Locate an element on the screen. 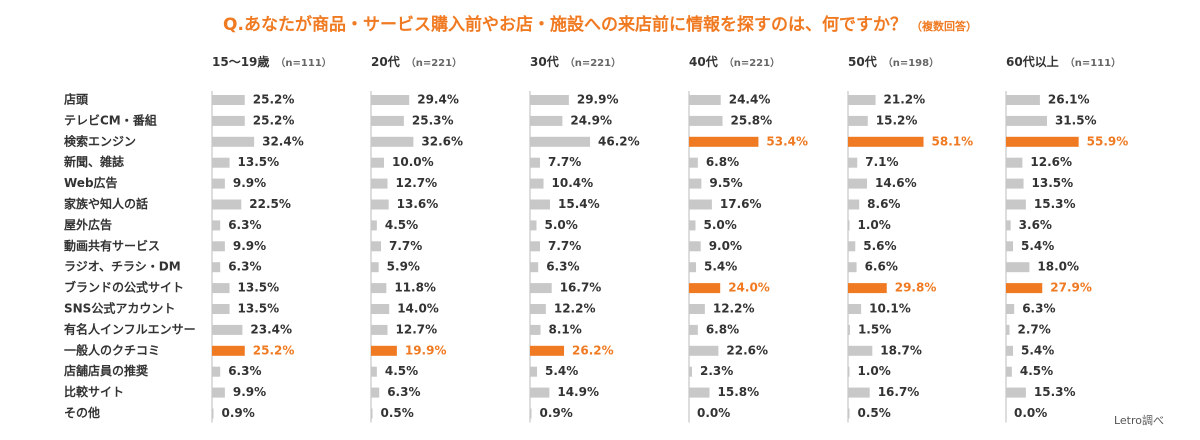  data-label: 5.0% is located at coordinates (720, 225).